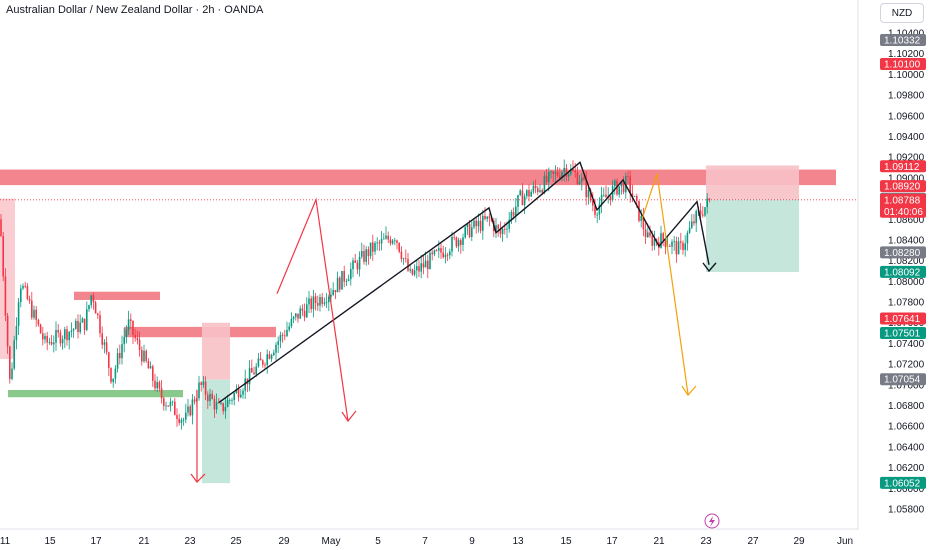  Describe the element at coordinates (216, 431) in the screenshot. I see `target-zone-april` at that location.